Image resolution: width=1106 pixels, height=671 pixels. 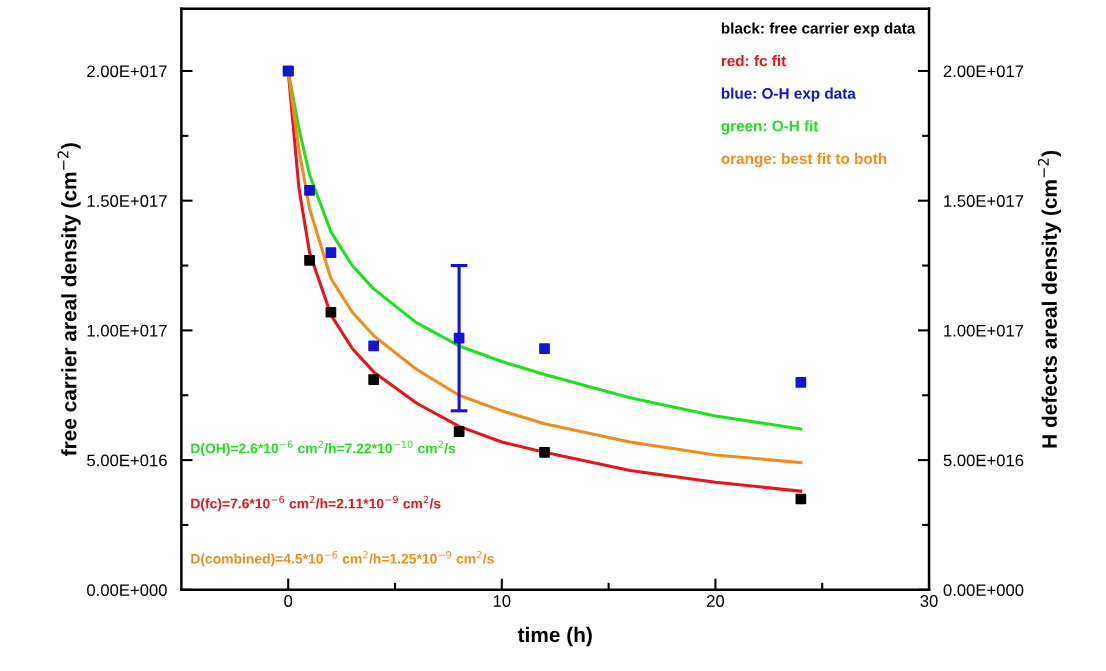 I want to click on x-tick-label: 30, so click(x=929, y=601).